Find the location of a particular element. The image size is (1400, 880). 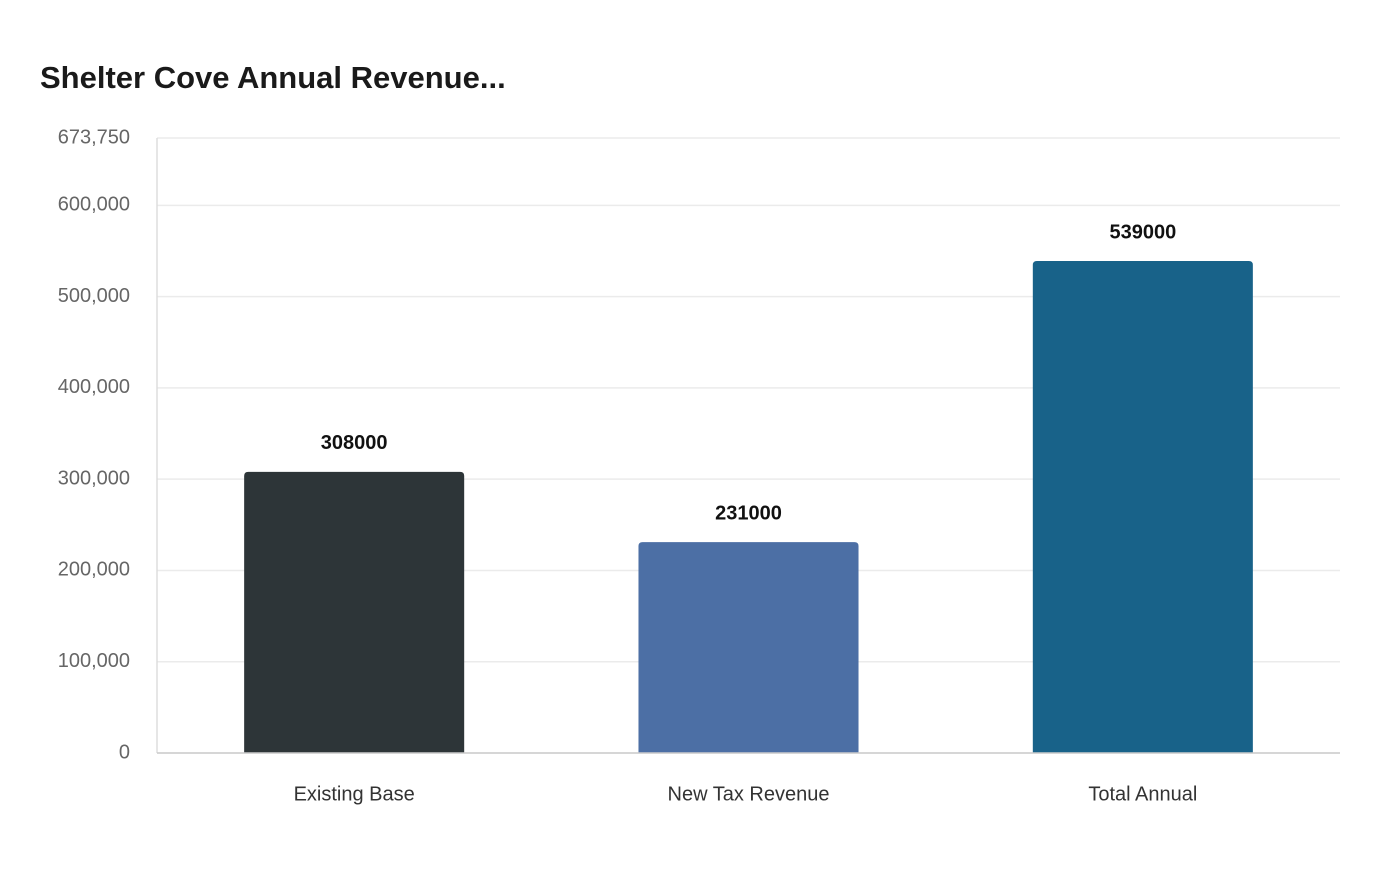

y-tick-label: 400,000 is located at coordinates (94, 387).